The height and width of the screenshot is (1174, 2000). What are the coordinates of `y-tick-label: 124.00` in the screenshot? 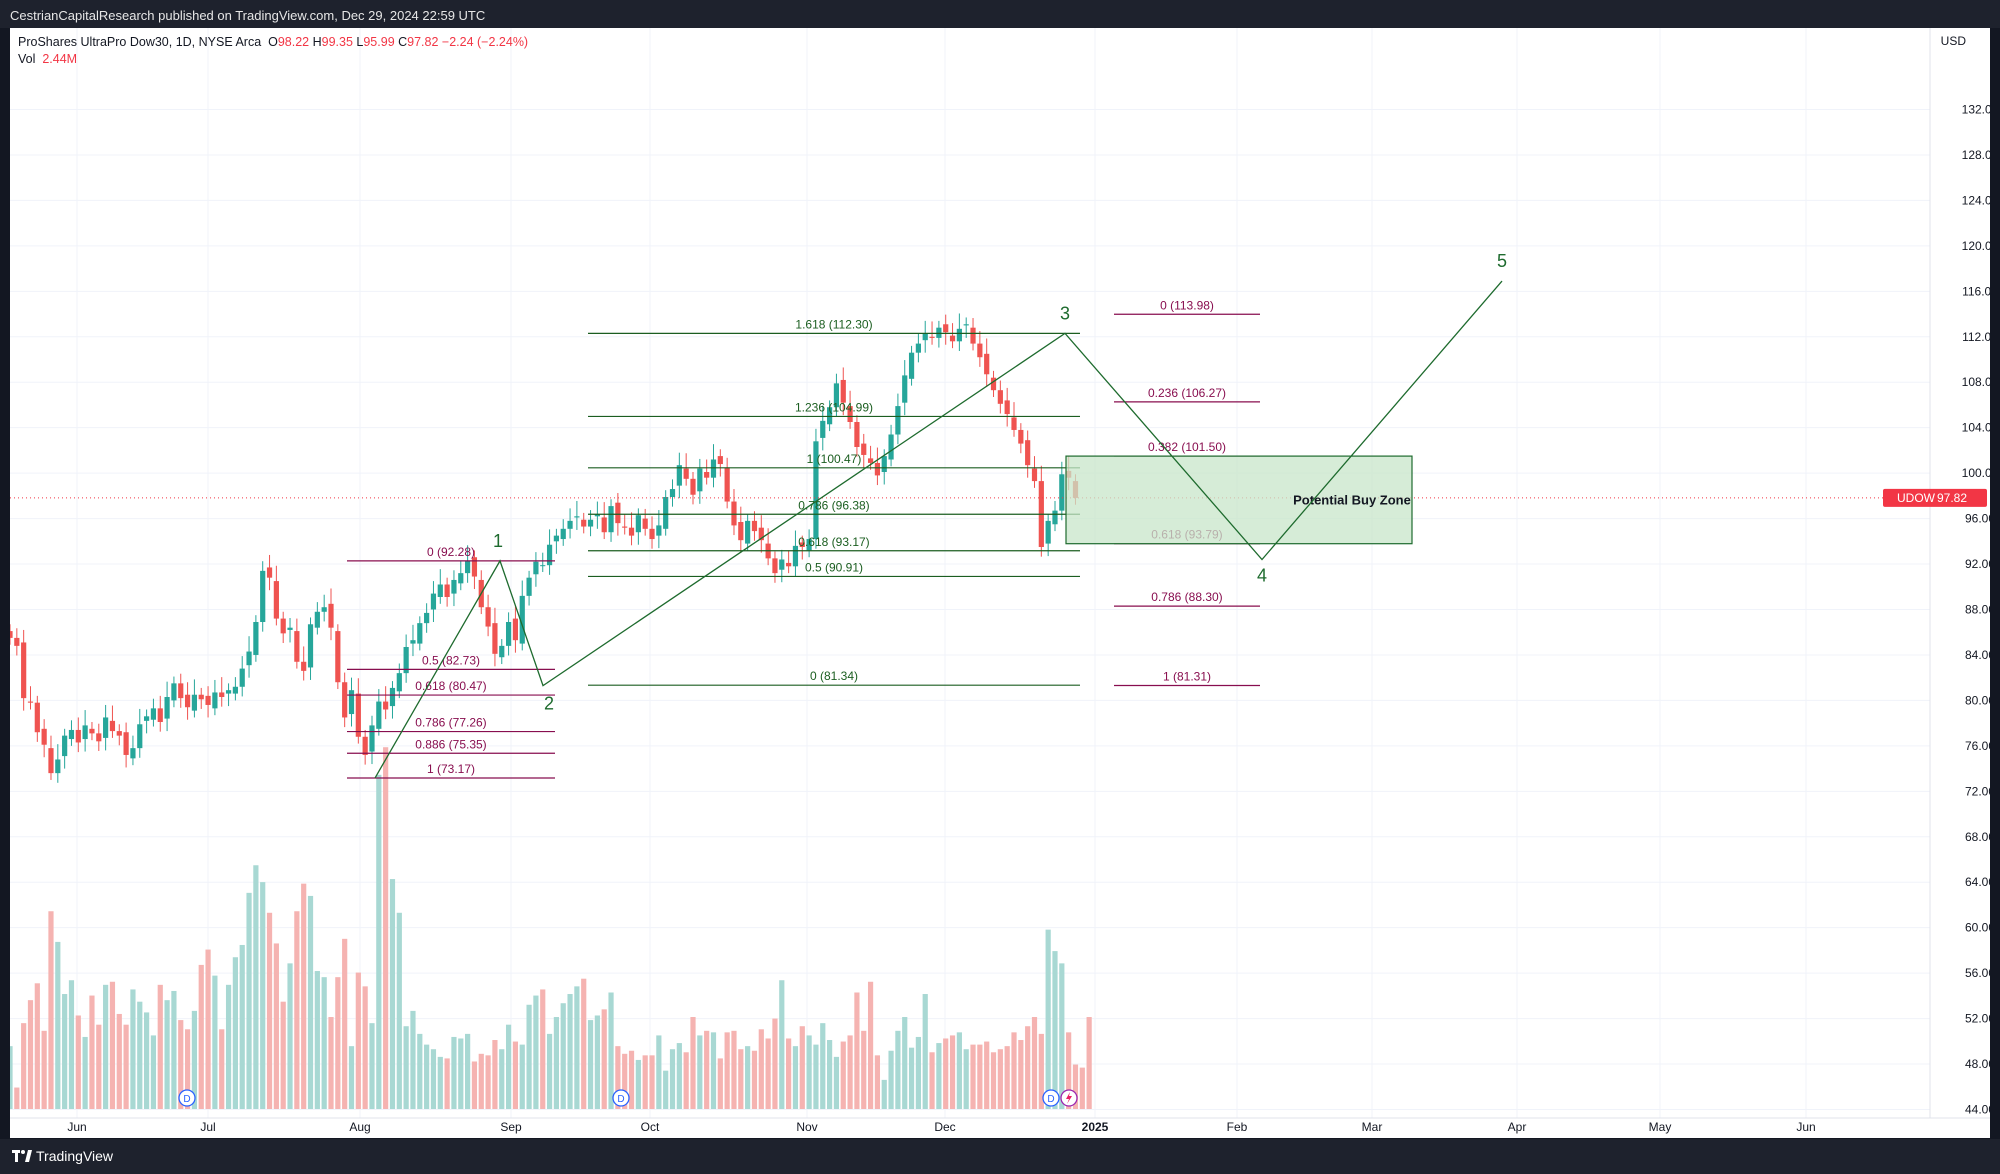 It's located at (1976, 200).